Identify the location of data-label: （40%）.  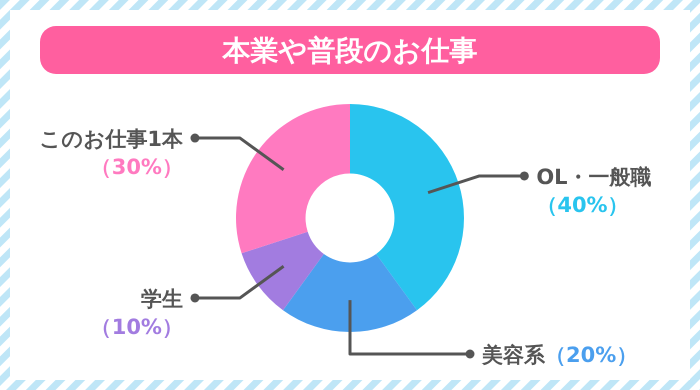
(582, 204).